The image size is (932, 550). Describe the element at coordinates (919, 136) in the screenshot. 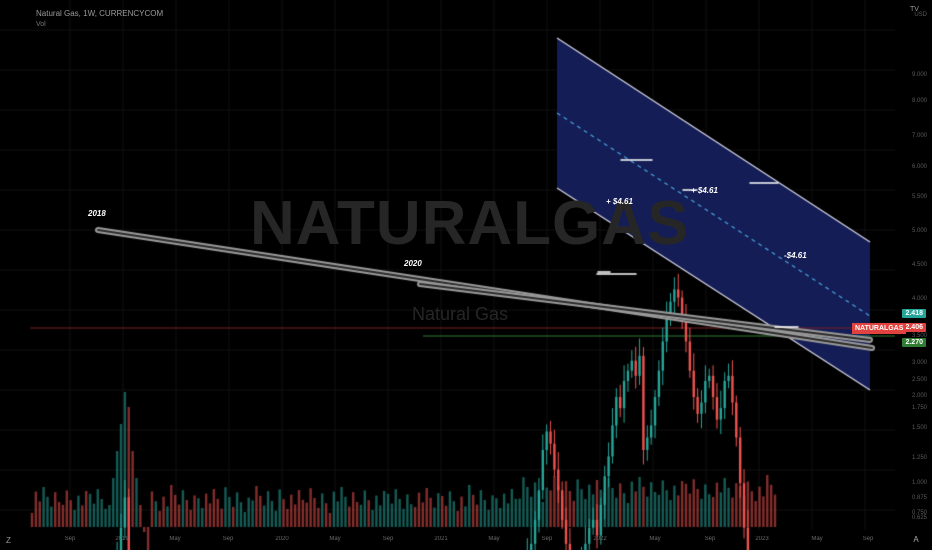

I see `price-axis-tick: 7.000` at that location.